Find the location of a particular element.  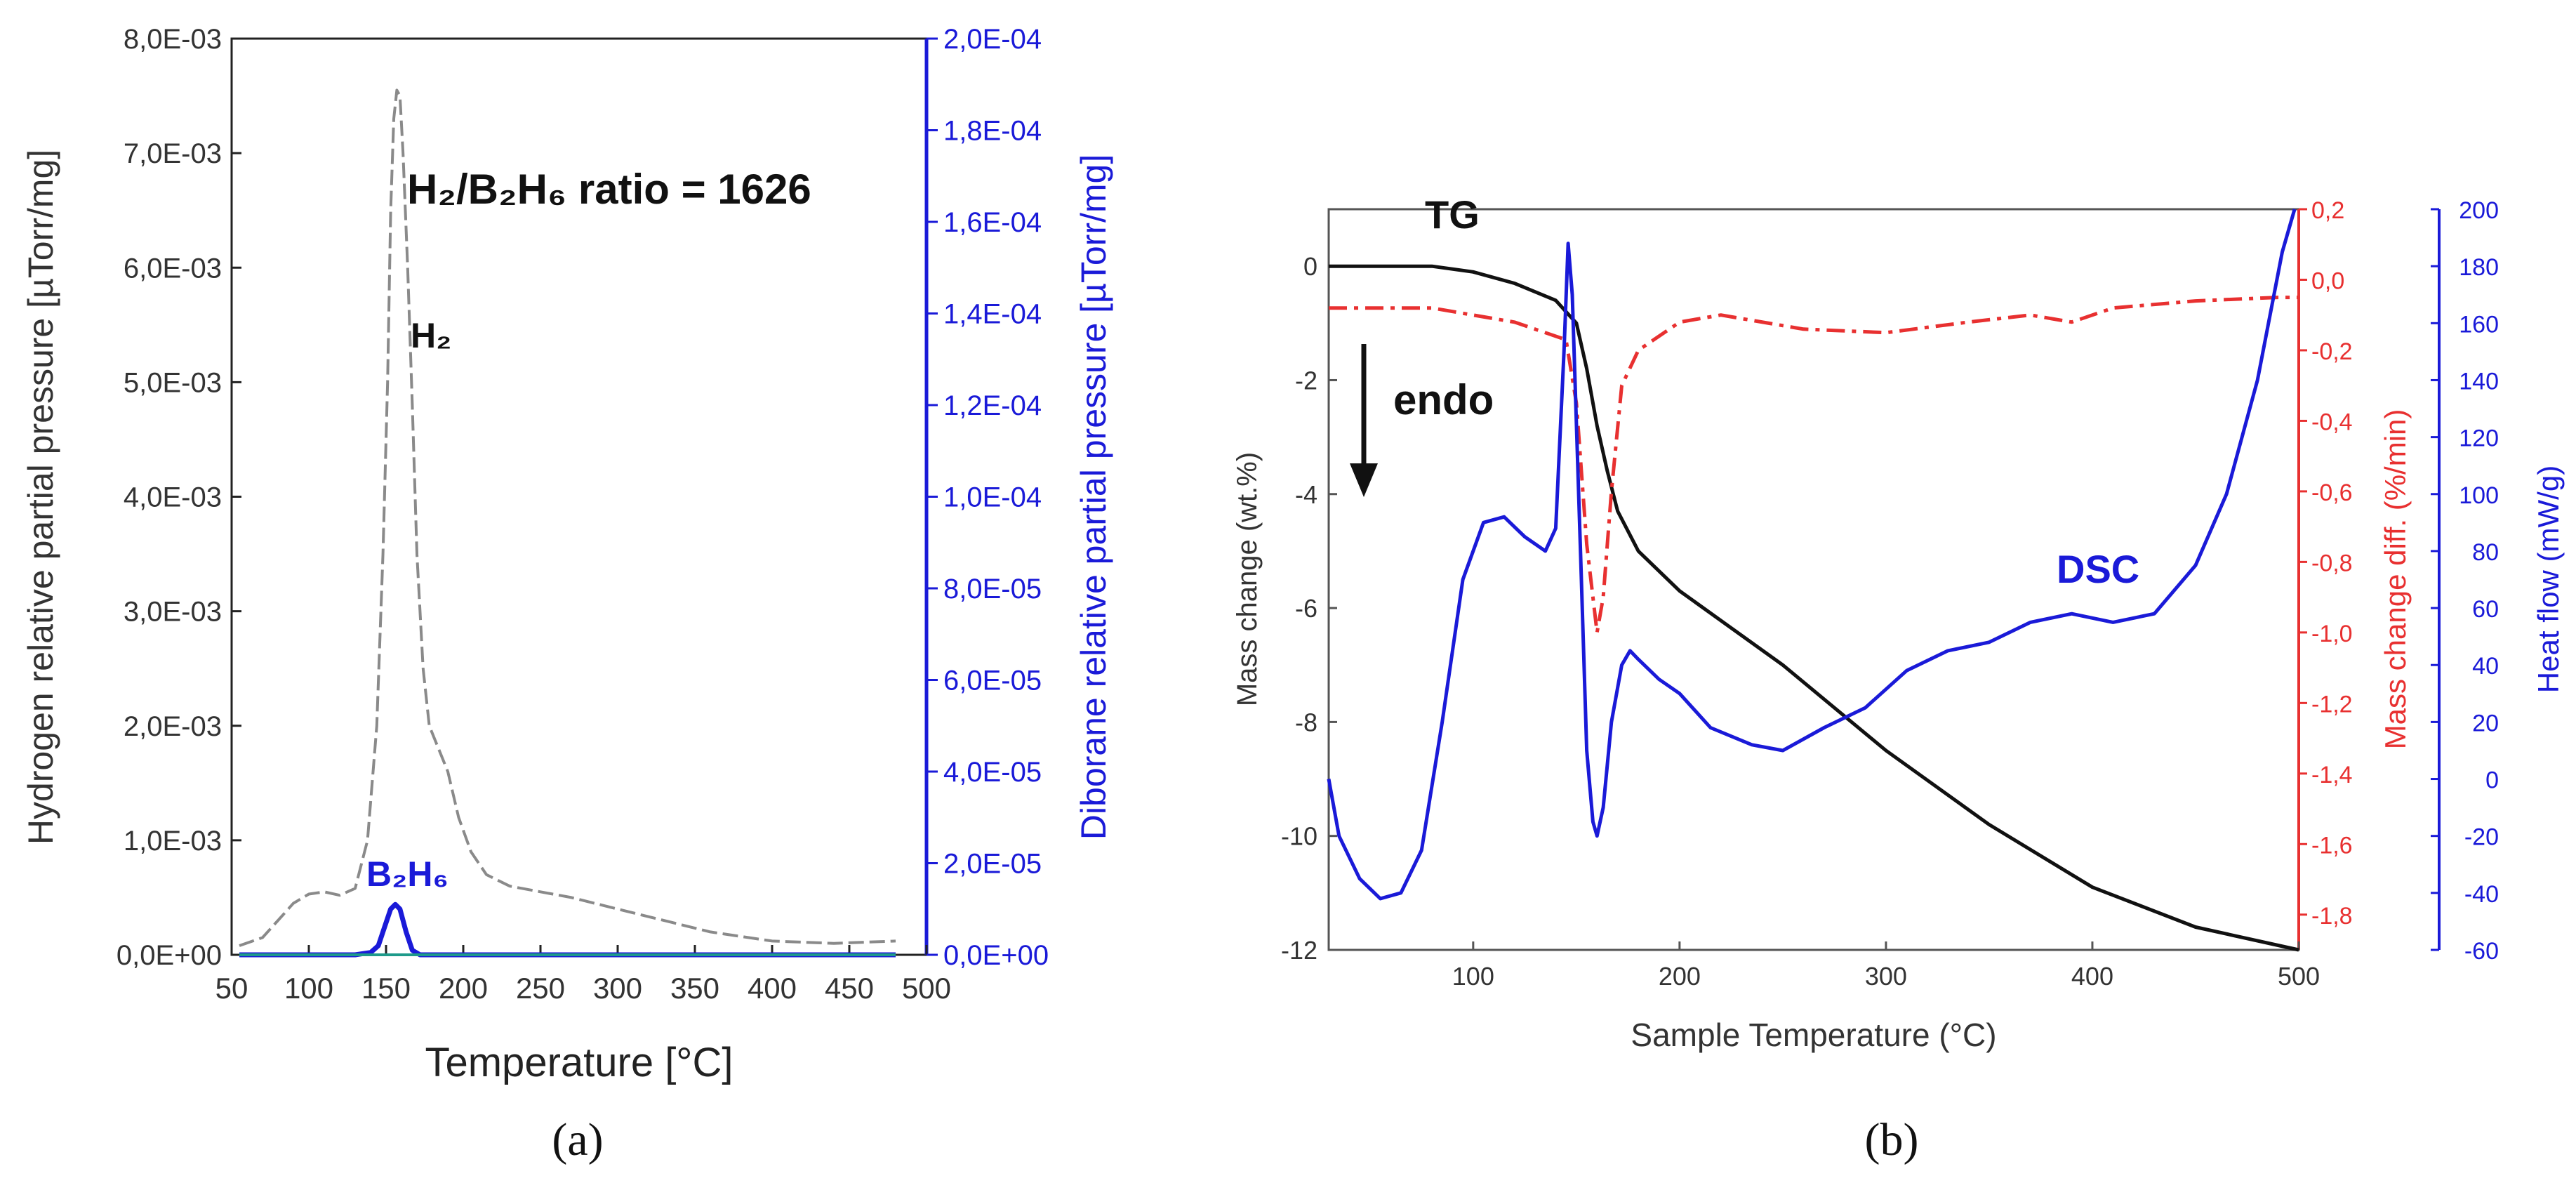

y-tick-label: -10 is located at coordinates (1299, 836).